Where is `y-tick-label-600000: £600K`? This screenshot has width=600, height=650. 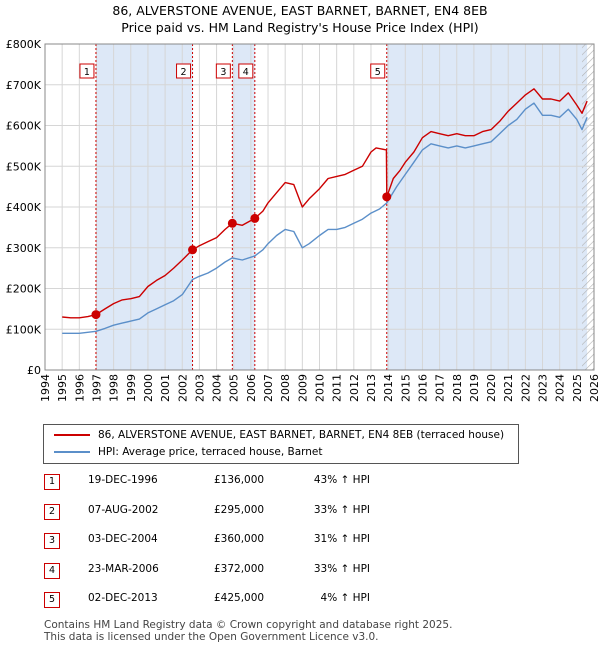 y-tick-label-600000: £600K is located at coordinates (24, 126).